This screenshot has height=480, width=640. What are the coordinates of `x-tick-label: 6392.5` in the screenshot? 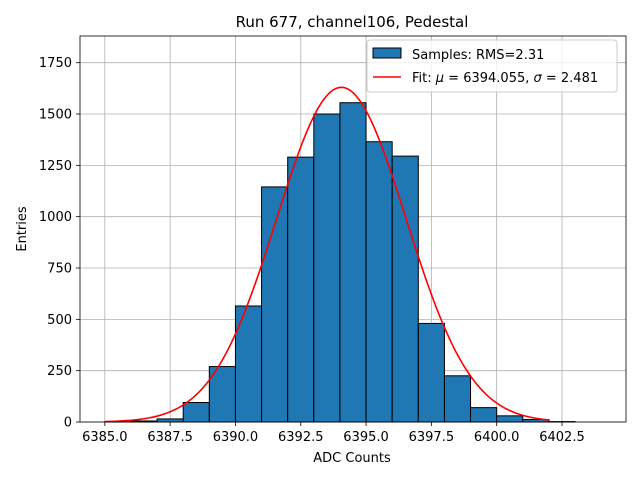 It's located at (301, 437).